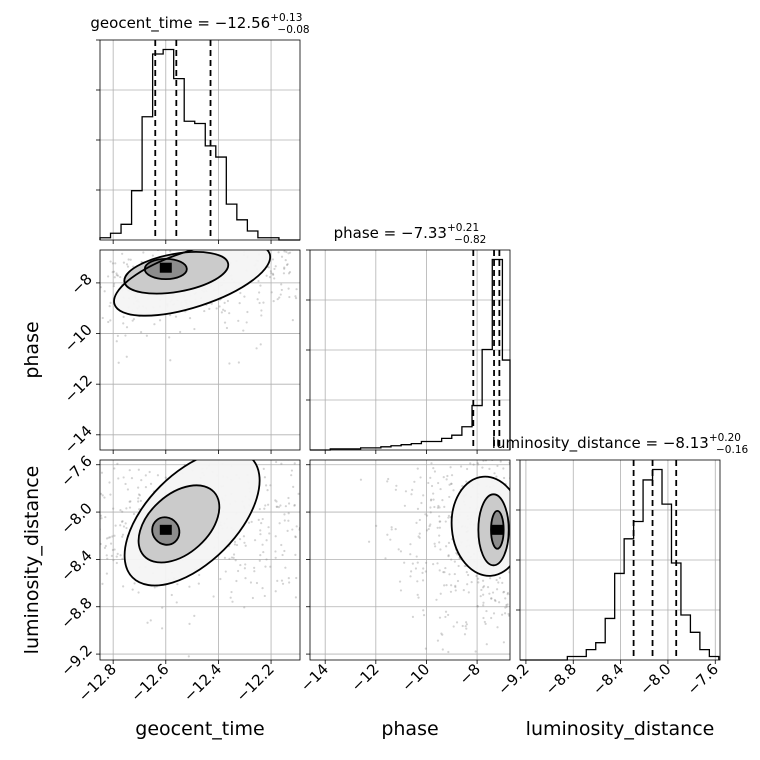  I want to click on panel-hist-phase: phase = −7.33+0.21 −0.82, so click(408, 338).